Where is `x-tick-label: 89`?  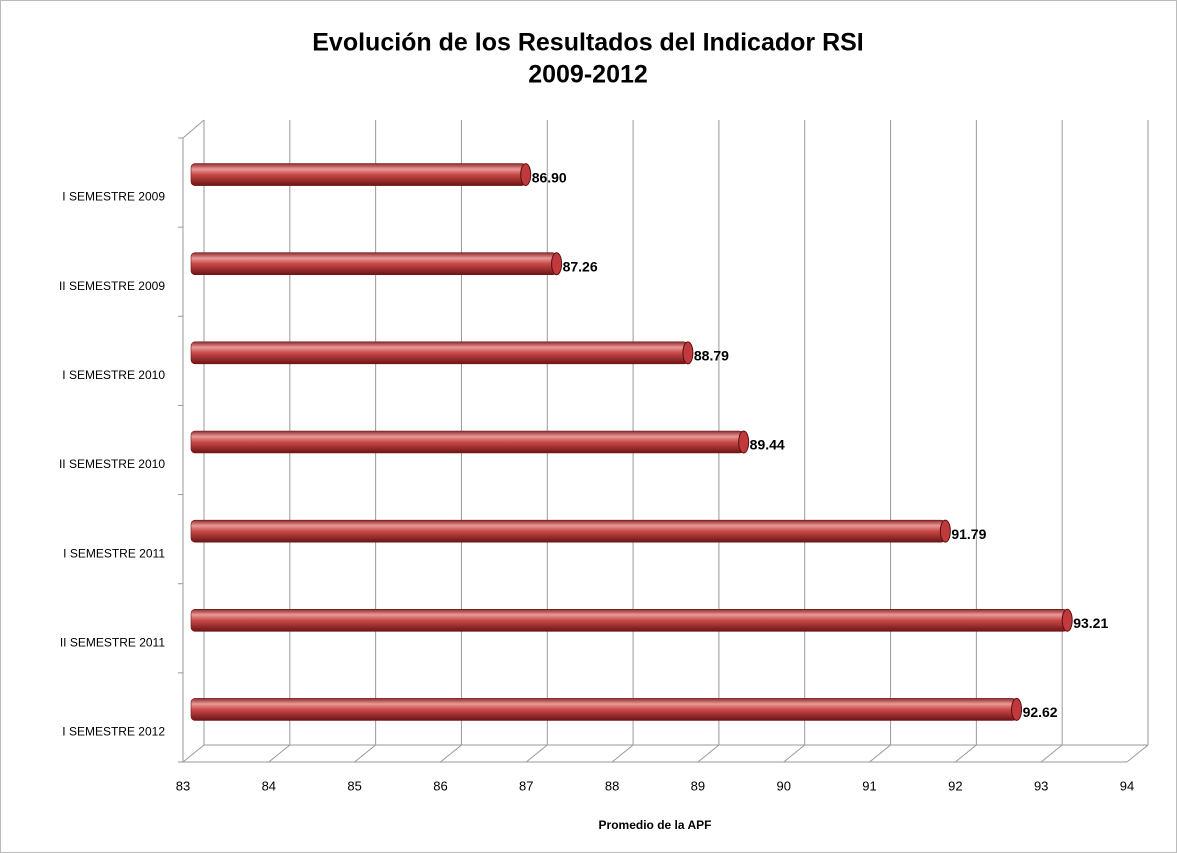 x-tick-label: 89 is located at coordinates (698, 785).